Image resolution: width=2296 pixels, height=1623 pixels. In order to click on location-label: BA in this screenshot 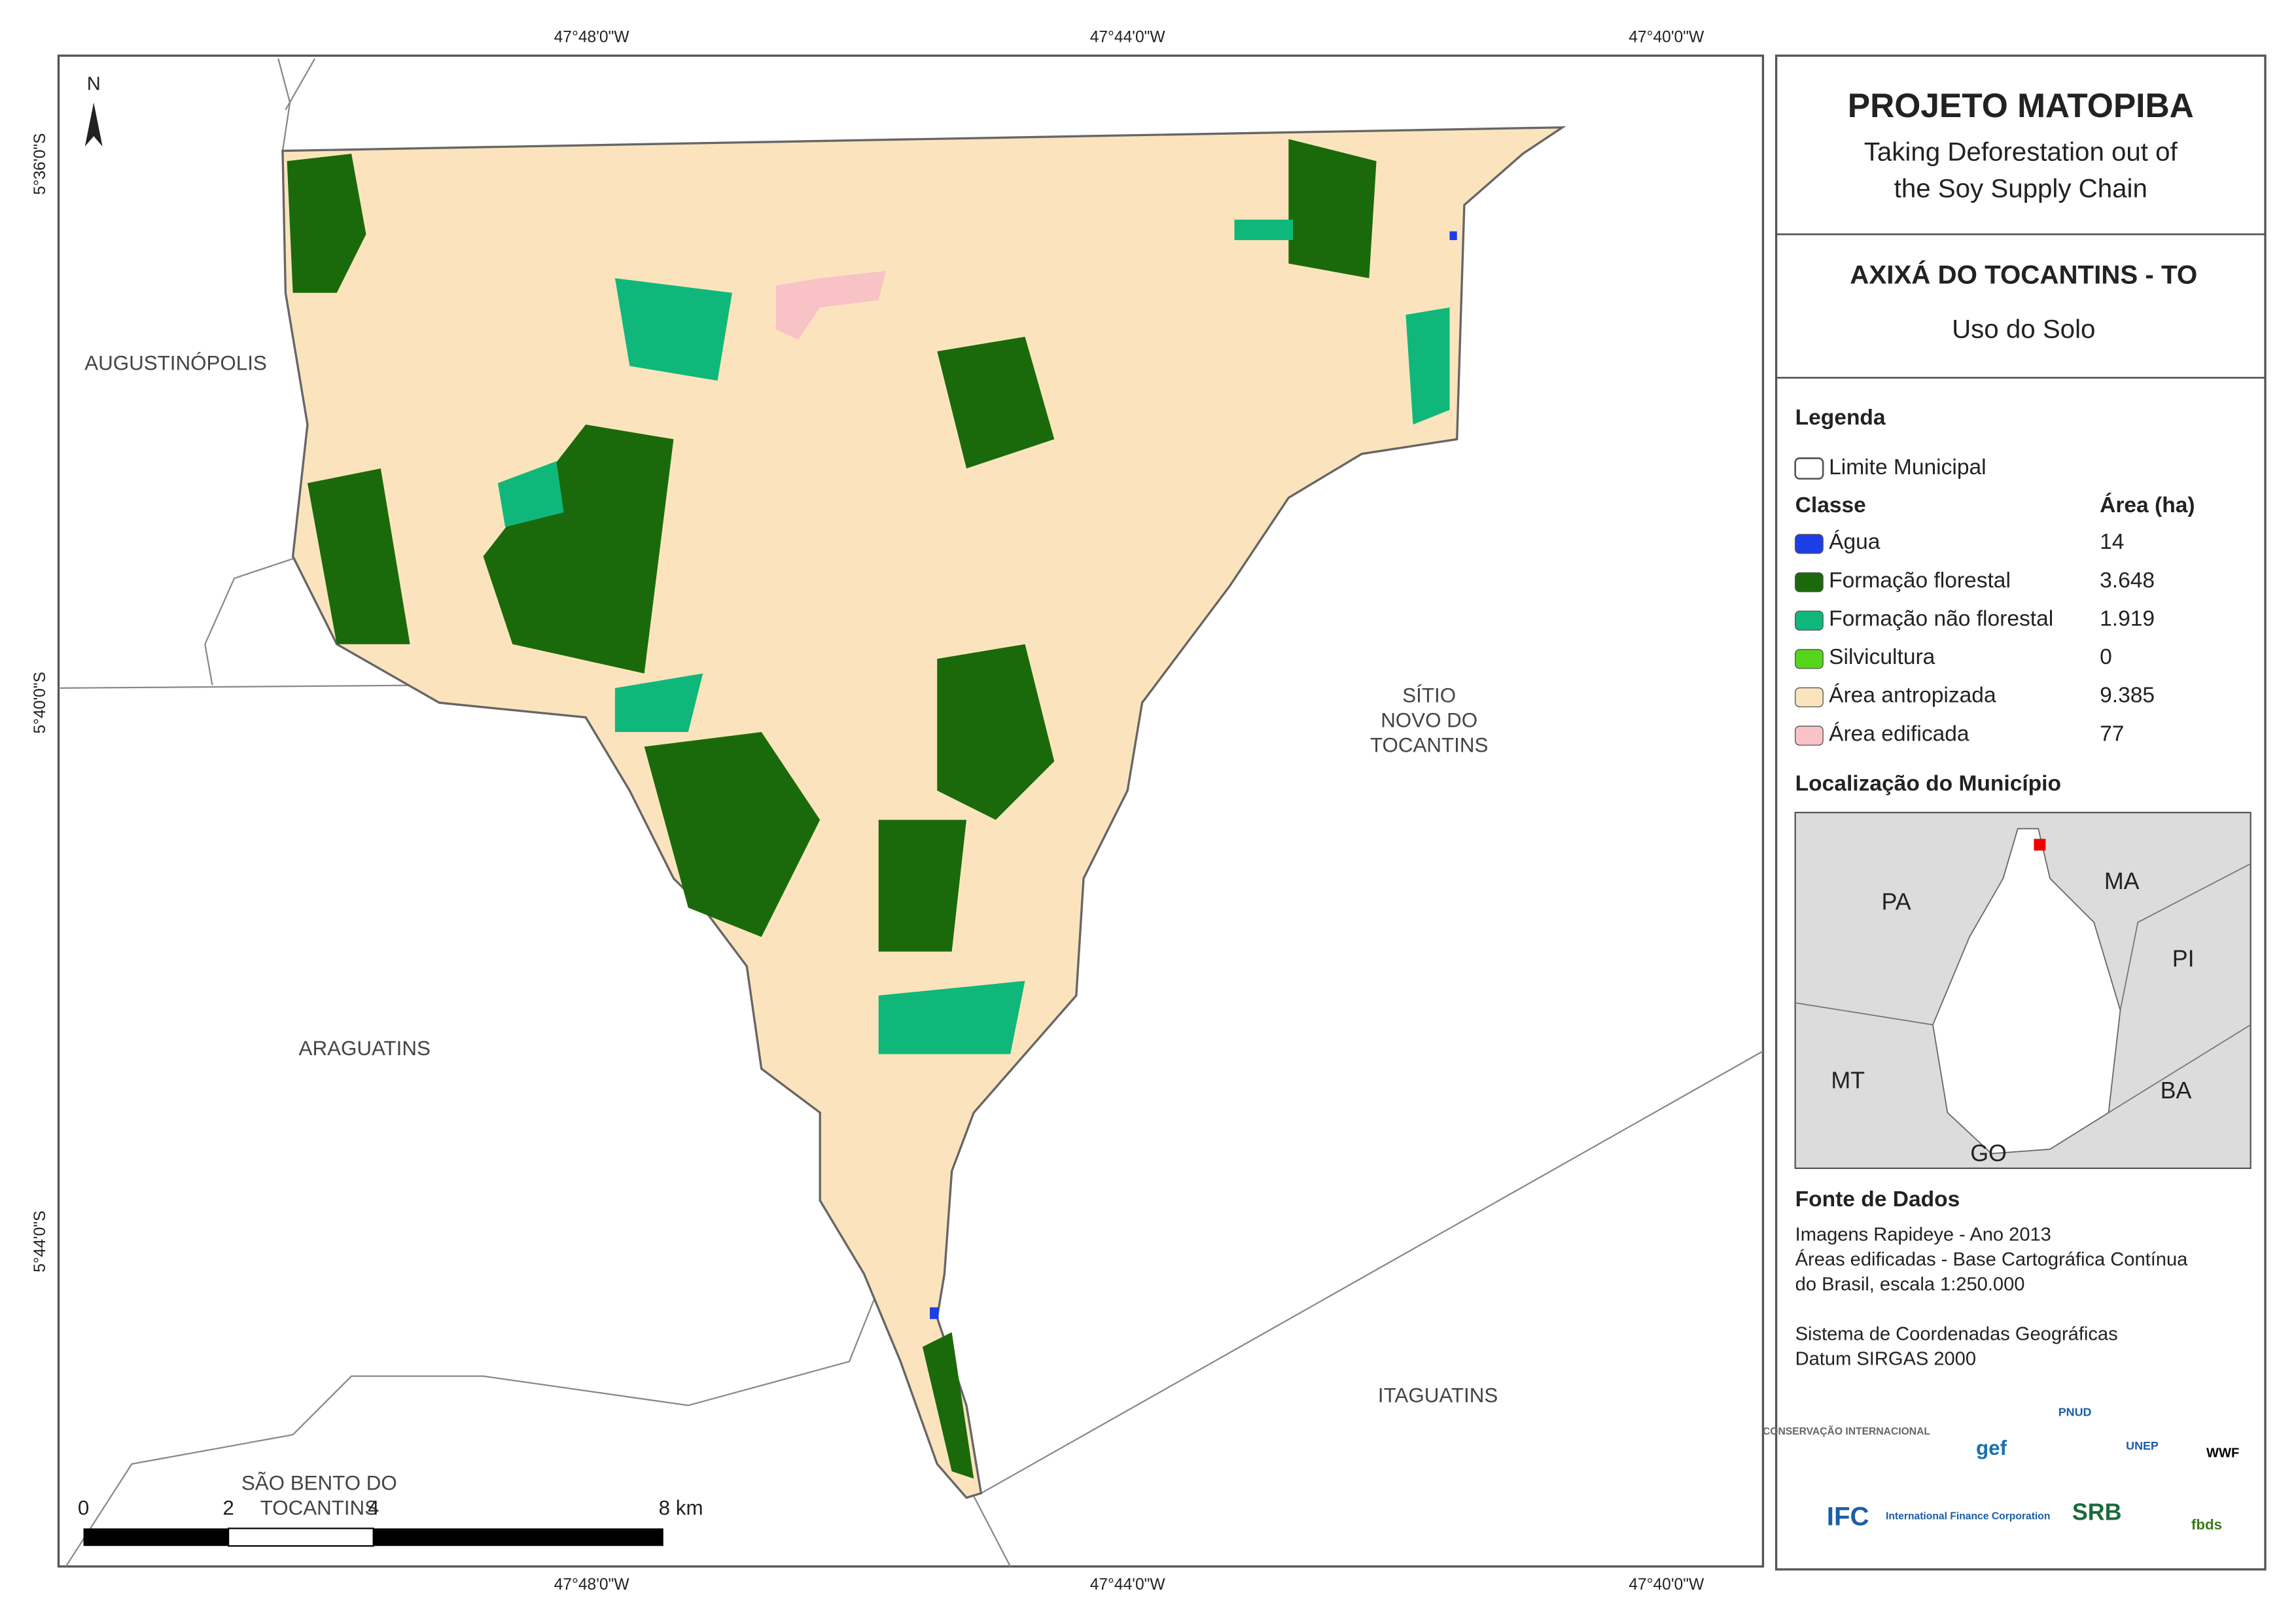, I will do `click(2176, 1091)`.